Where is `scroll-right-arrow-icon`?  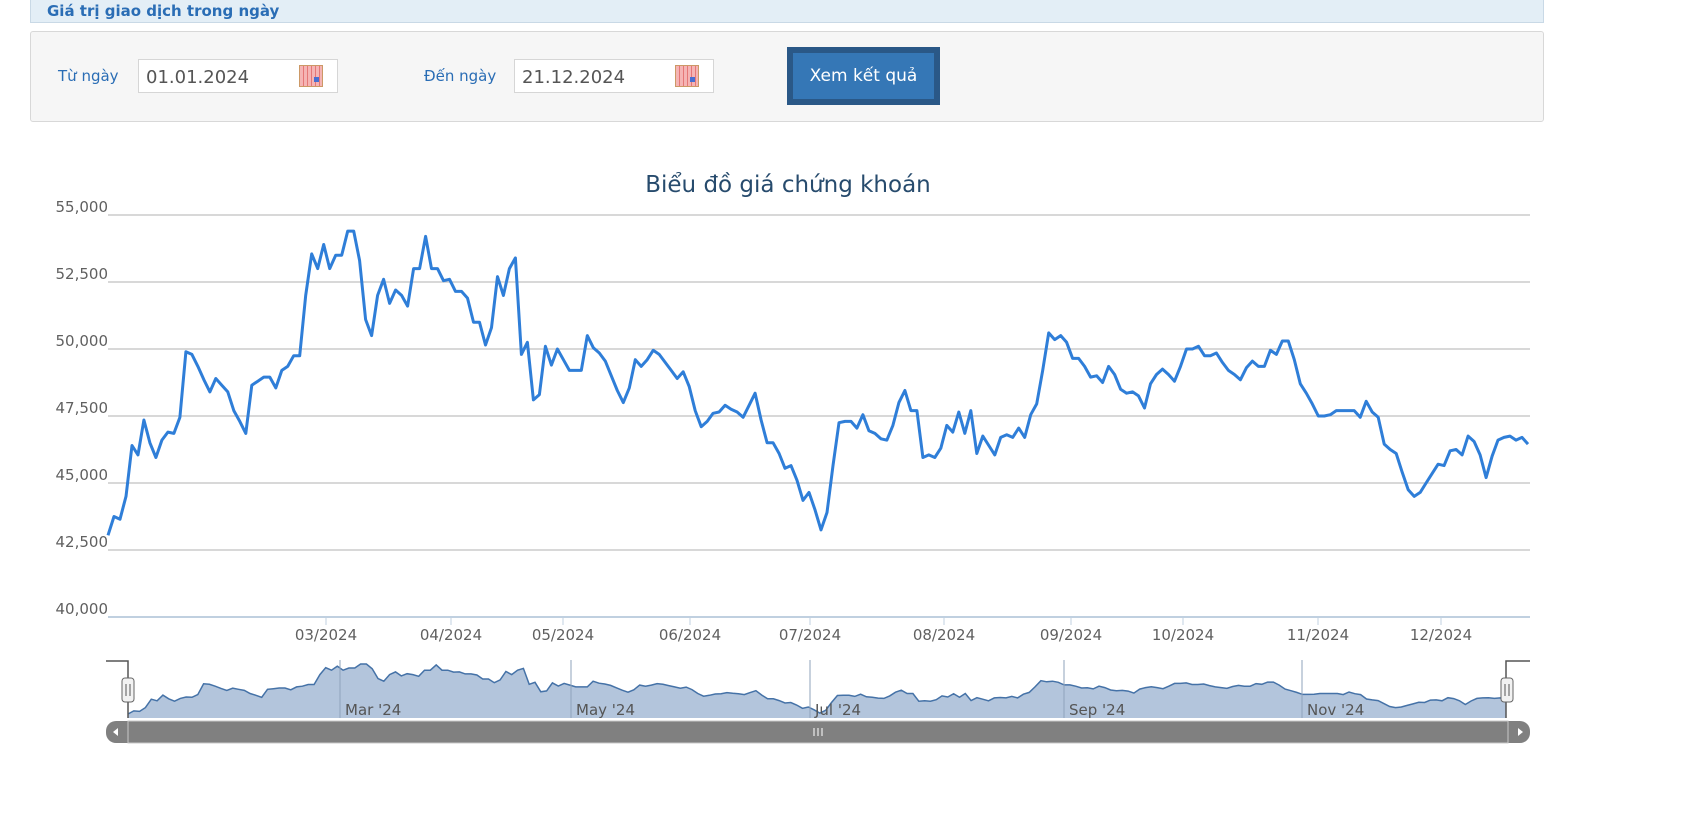 scroll-right-arrow-icon is located at coordinates (1520, 732).